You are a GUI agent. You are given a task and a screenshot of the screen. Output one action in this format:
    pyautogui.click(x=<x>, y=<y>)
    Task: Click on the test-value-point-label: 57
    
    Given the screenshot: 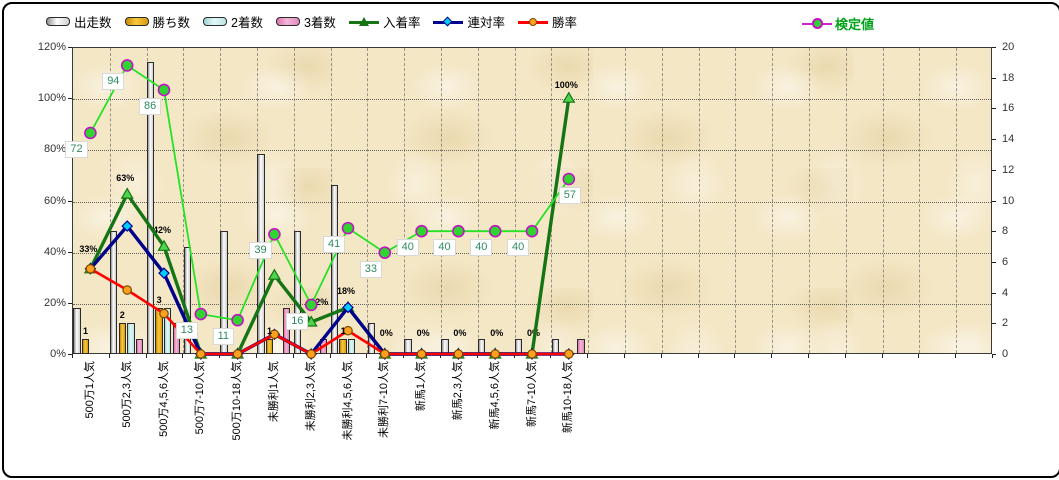 What is the action you would take?
    pyautogui.click(x=570, y=195)
    